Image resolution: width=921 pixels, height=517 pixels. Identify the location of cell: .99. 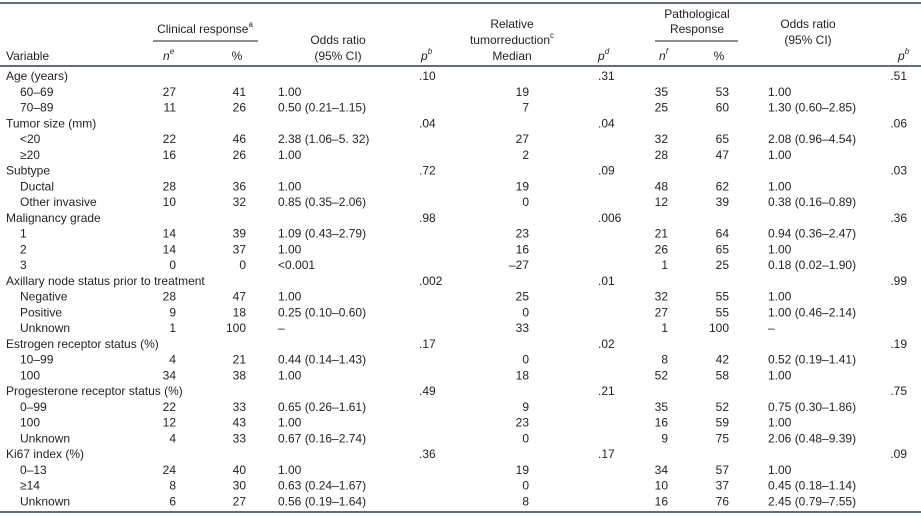
(898, 281).